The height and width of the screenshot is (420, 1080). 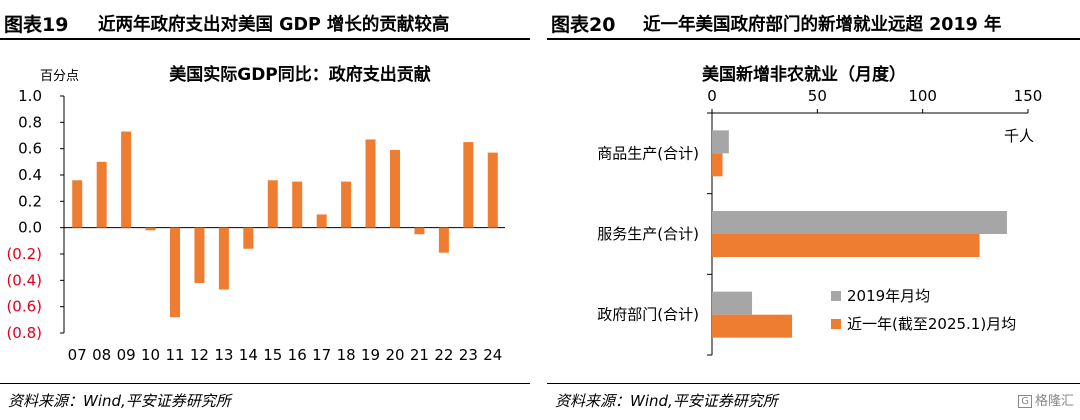 What do you see at coordinates (813, 398) in the screenshot?
I see `figure-20-footer: 资料来源：Wind,平安证券研究所` at bounding box center [813, 398].